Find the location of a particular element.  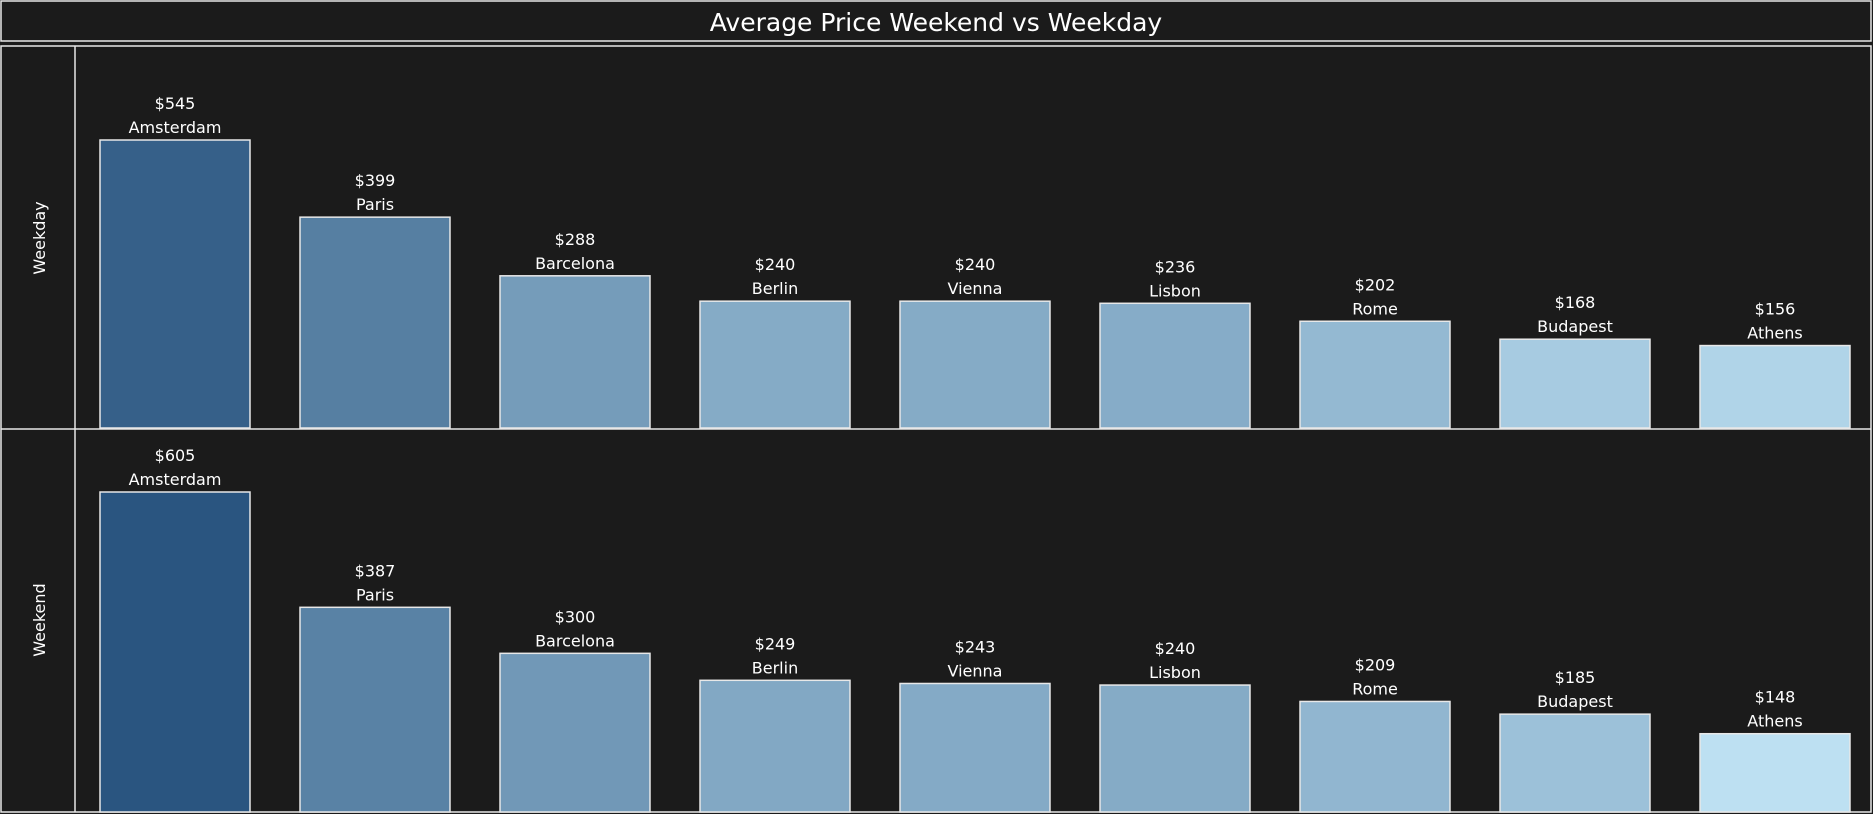

bar-weekend-paris is located at coordinates (375, 709).